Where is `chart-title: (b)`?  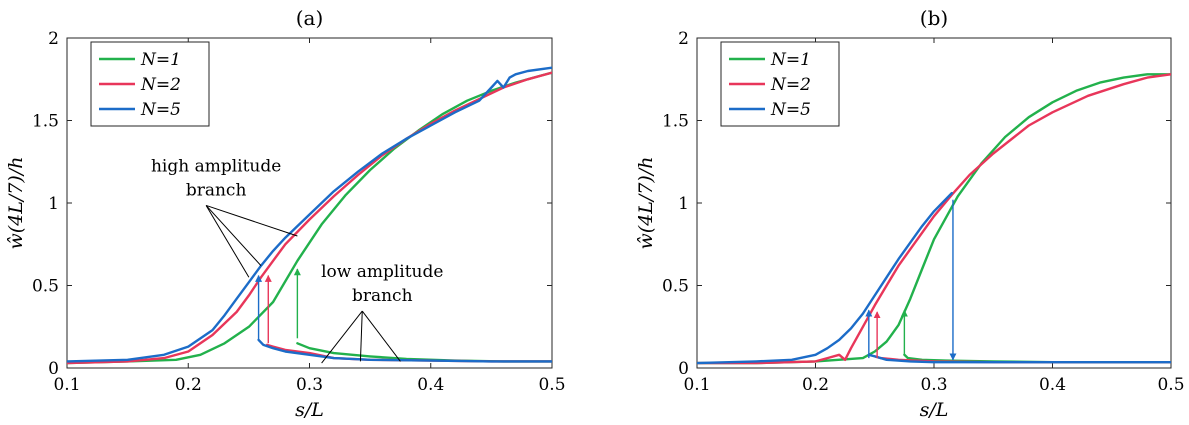
chart-title: (b) is located at coordinates (934, 18).